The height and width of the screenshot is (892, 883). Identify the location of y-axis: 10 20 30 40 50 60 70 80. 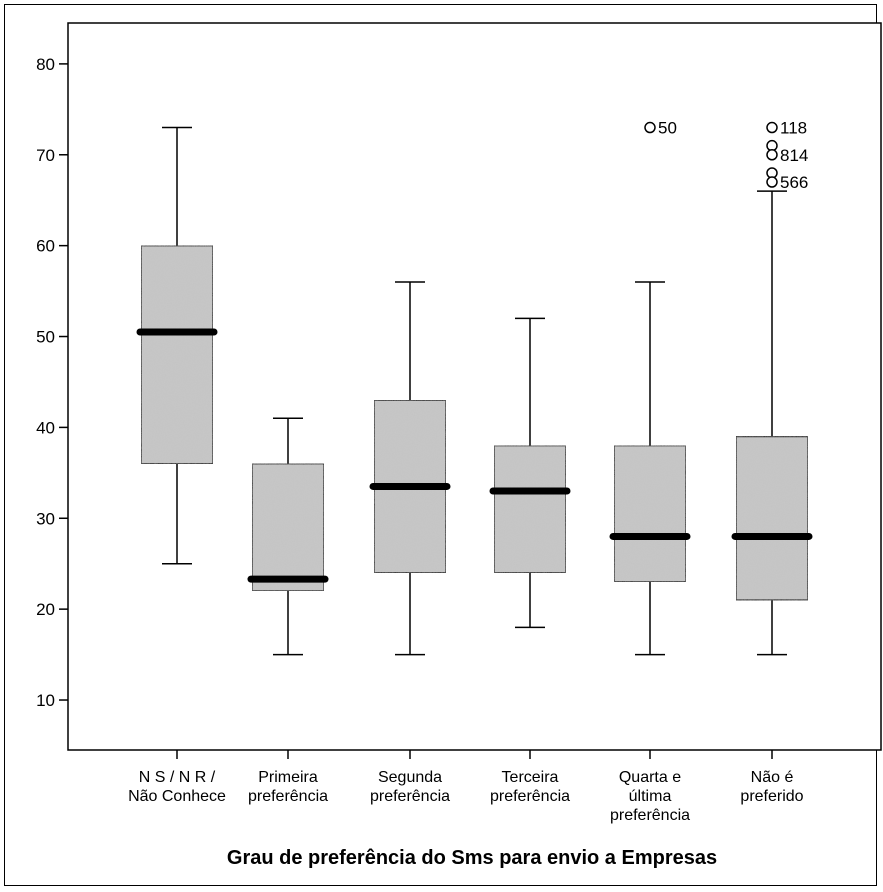
(52, 382).